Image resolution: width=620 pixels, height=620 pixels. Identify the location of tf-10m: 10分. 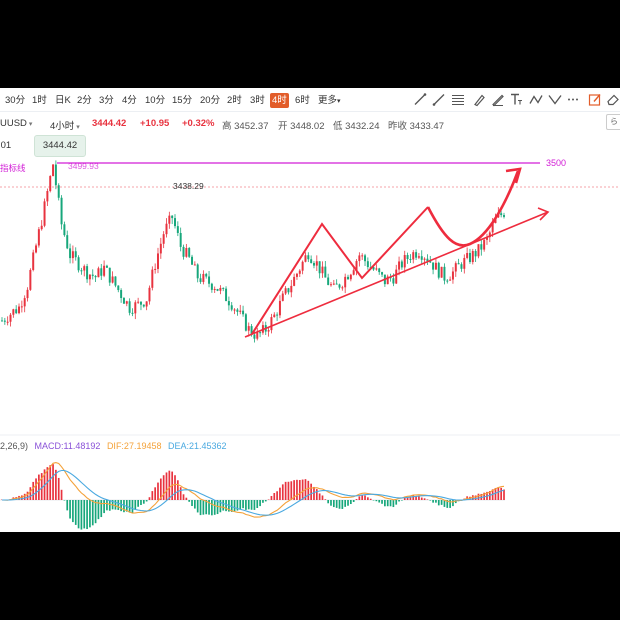
(155, 100).